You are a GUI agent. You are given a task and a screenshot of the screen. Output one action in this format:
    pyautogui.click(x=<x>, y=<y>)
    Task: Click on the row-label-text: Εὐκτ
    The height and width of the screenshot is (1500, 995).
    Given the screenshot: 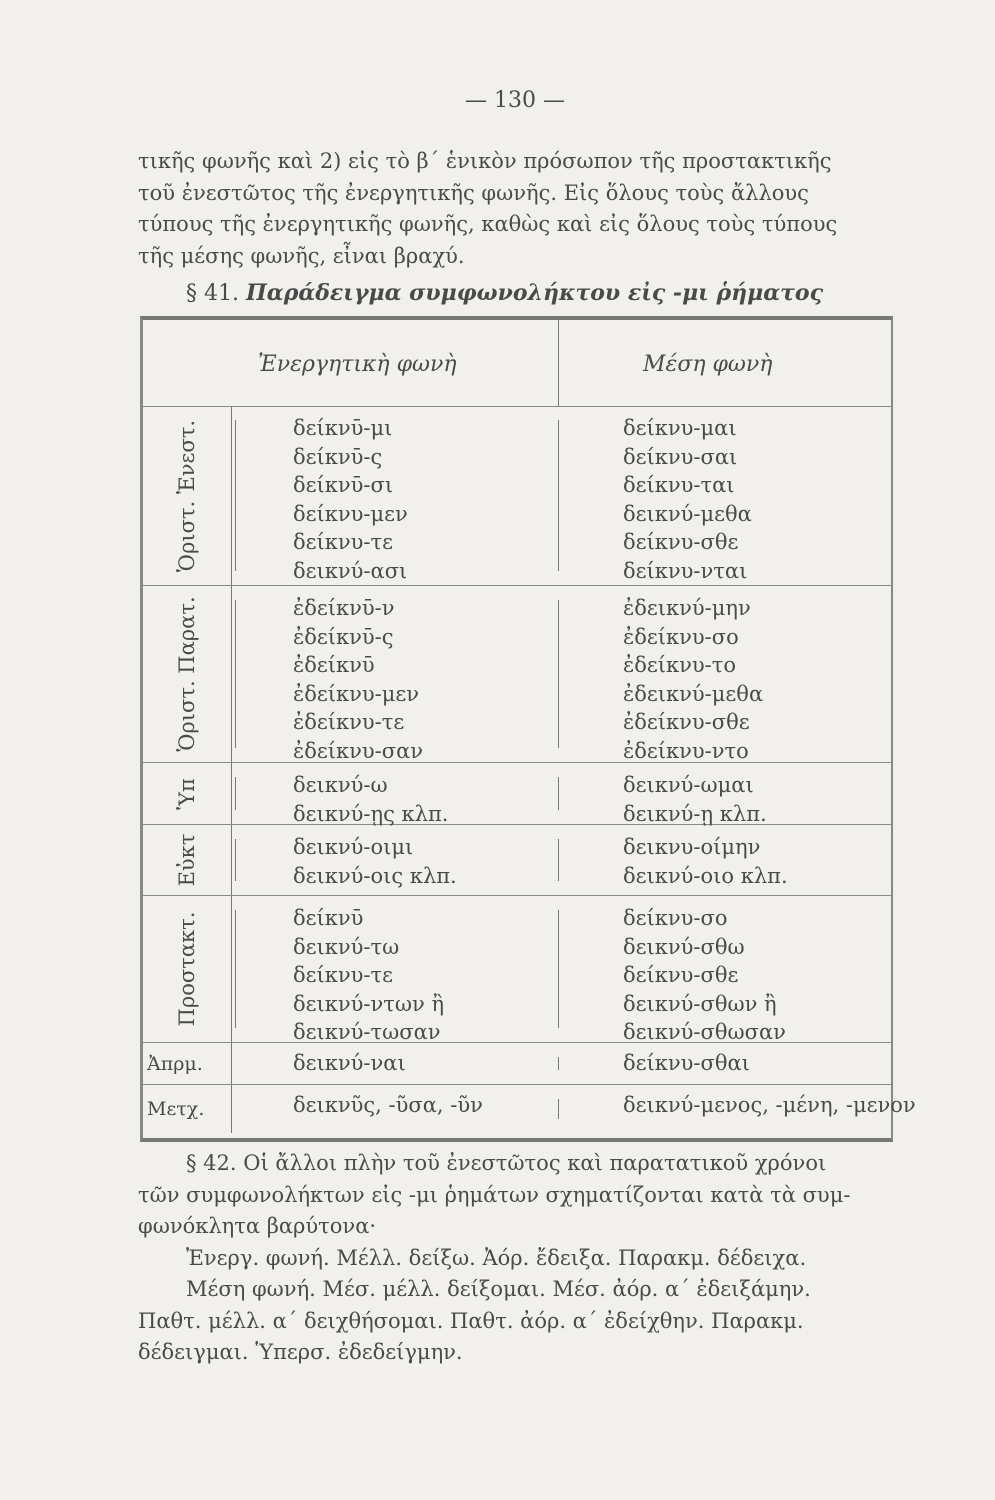 What is the action you would take?
    pyautogui.click(x=187, y=860)
    